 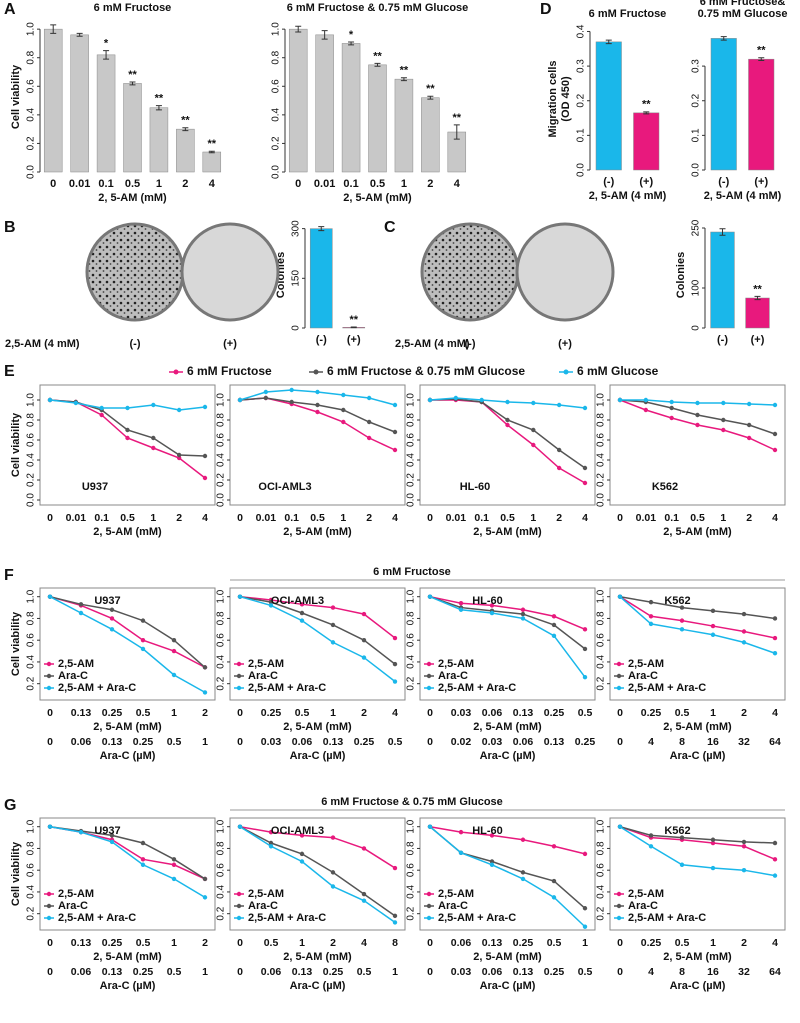 What do you see at coordinates (10, 9) in the screenshot?
I see `panel-letter: A` at bounding box center [10, 9].